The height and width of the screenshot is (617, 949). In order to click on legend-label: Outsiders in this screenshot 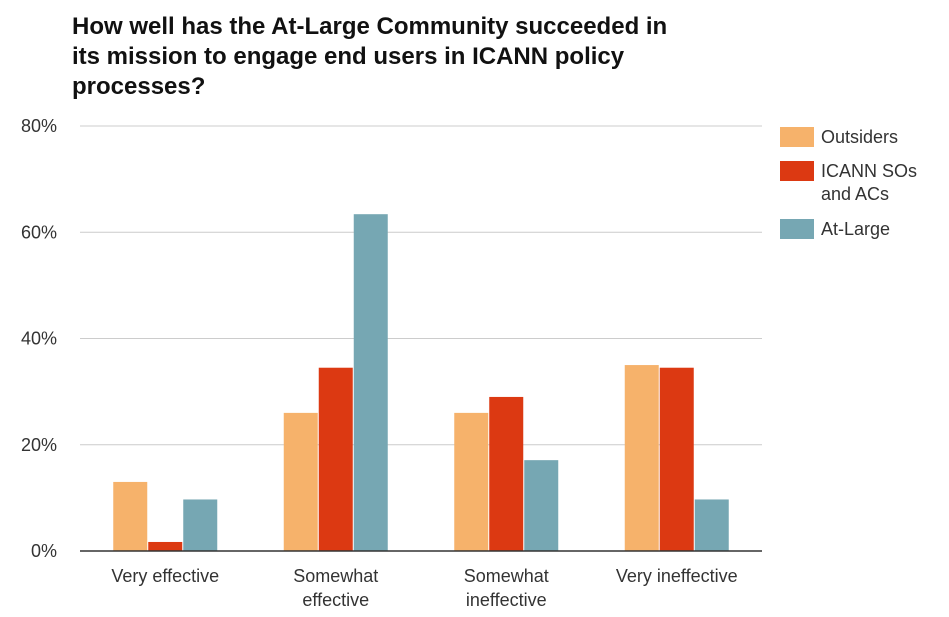, I will do `click(859, 137)`.